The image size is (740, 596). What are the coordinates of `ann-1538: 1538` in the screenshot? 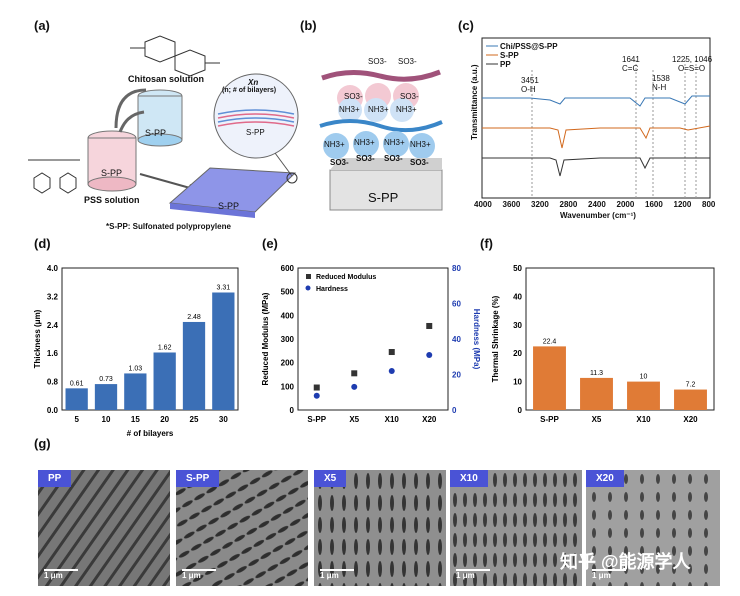 It's located at (661, 78).